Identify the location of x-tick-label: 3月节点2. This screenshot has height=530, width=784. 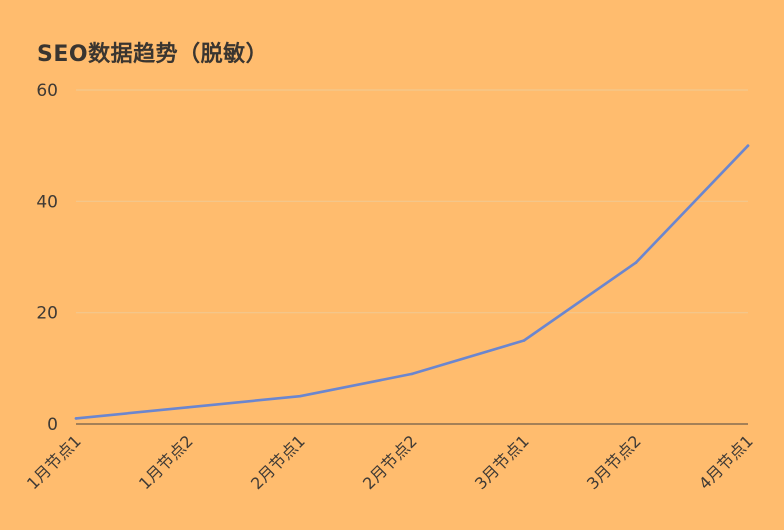
(614, 462).